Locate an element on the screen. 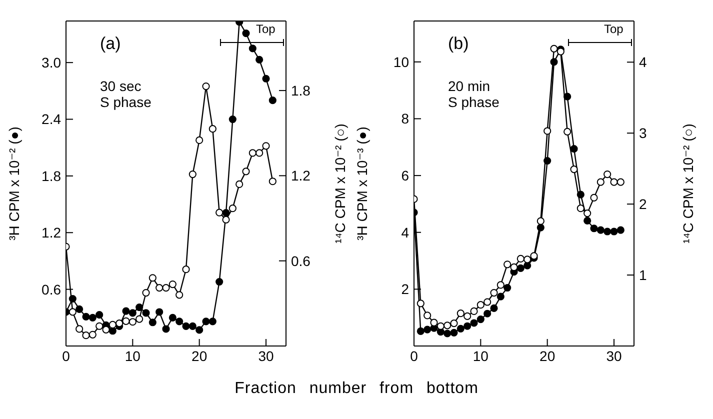 The height and width of the screenshot is (419, 713). x-axis-title: Fraction number from bottom is located at coordinates (357, 389).